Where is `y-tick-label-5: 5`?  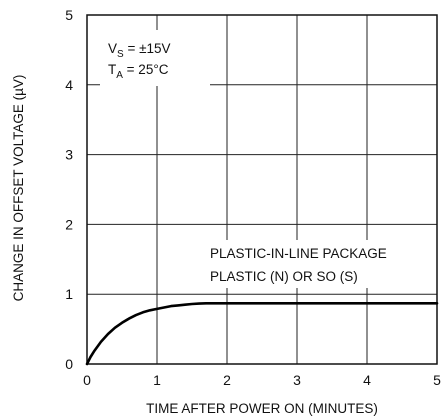
y-tick-label-5: 5 is located at coordinates (69, 15).